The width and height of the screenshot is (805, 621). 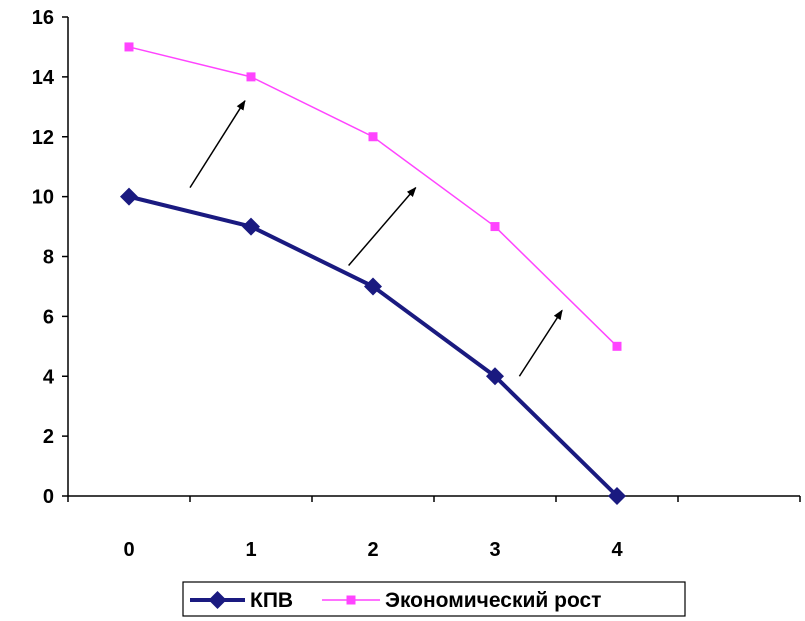 What do you see at coordinates (49, 377) in the screenshot?
I see `y-tick-label: 4` at bounding box center [49, 377].